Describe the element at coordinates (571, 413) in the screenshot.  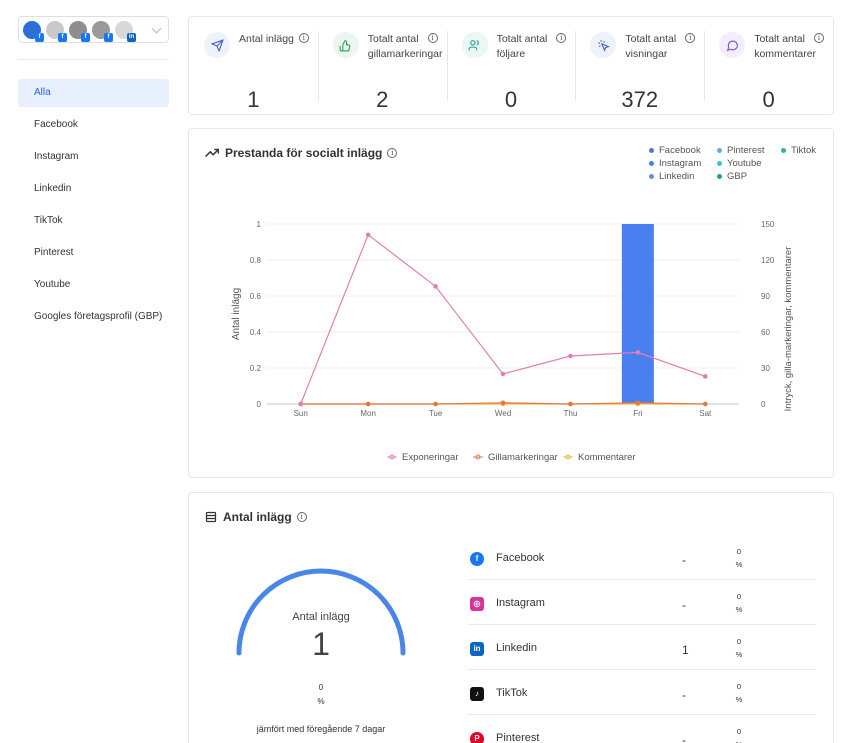
I see `x-tick-label: Thu` at that location.